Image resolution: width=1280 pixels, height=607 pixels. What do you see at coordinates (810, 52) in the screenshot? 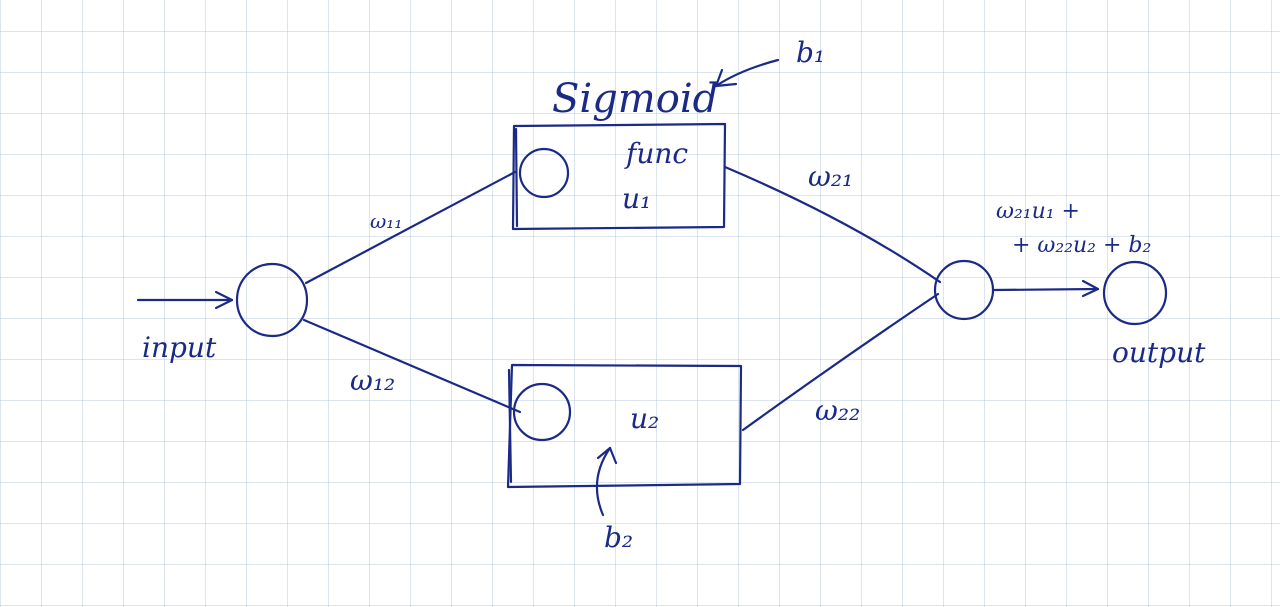
I see `b1-label: b₁` at bounding box center [810, 52].